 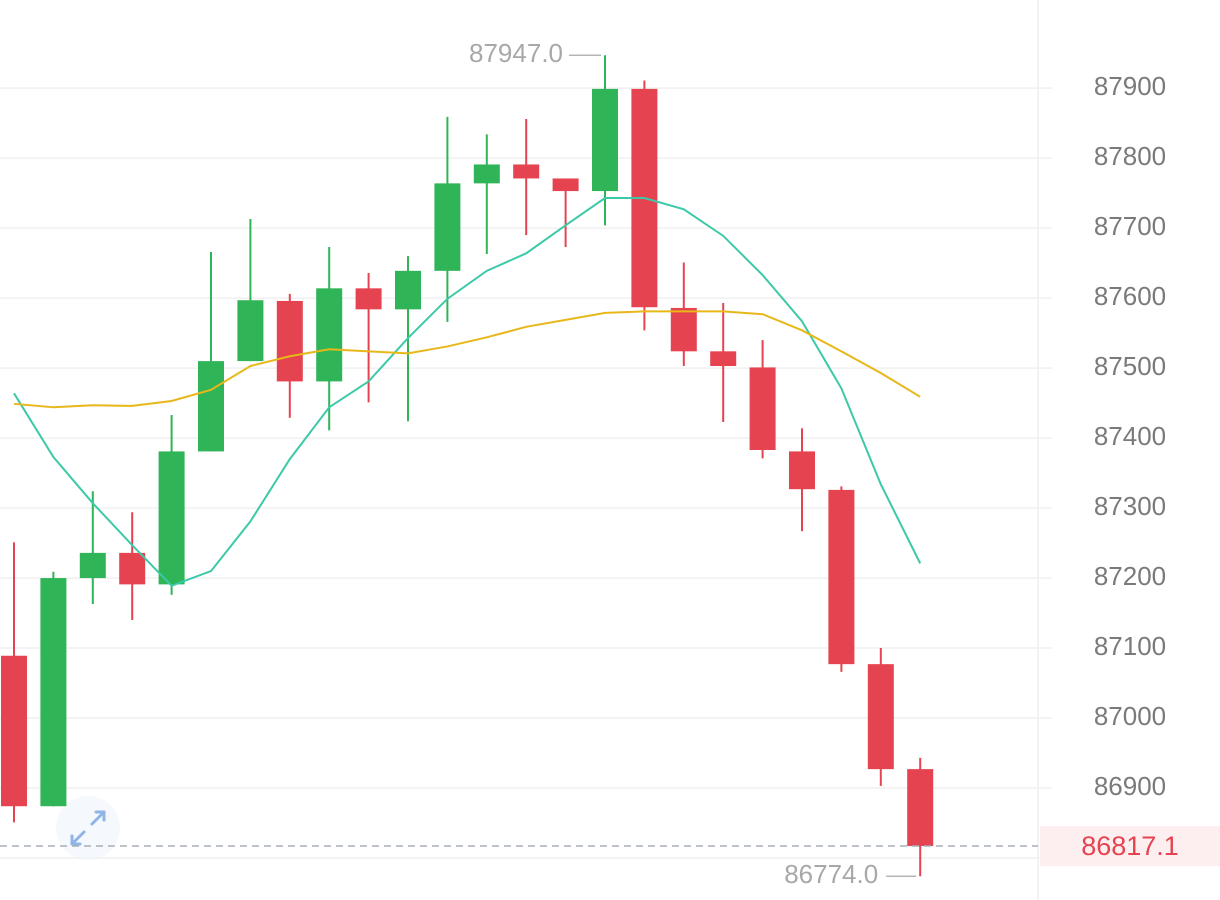 What do you see at coordinates (1130, 226) in the screenshot?
I see `y-tick-label: 87700` at bounding box center [1130, 226].